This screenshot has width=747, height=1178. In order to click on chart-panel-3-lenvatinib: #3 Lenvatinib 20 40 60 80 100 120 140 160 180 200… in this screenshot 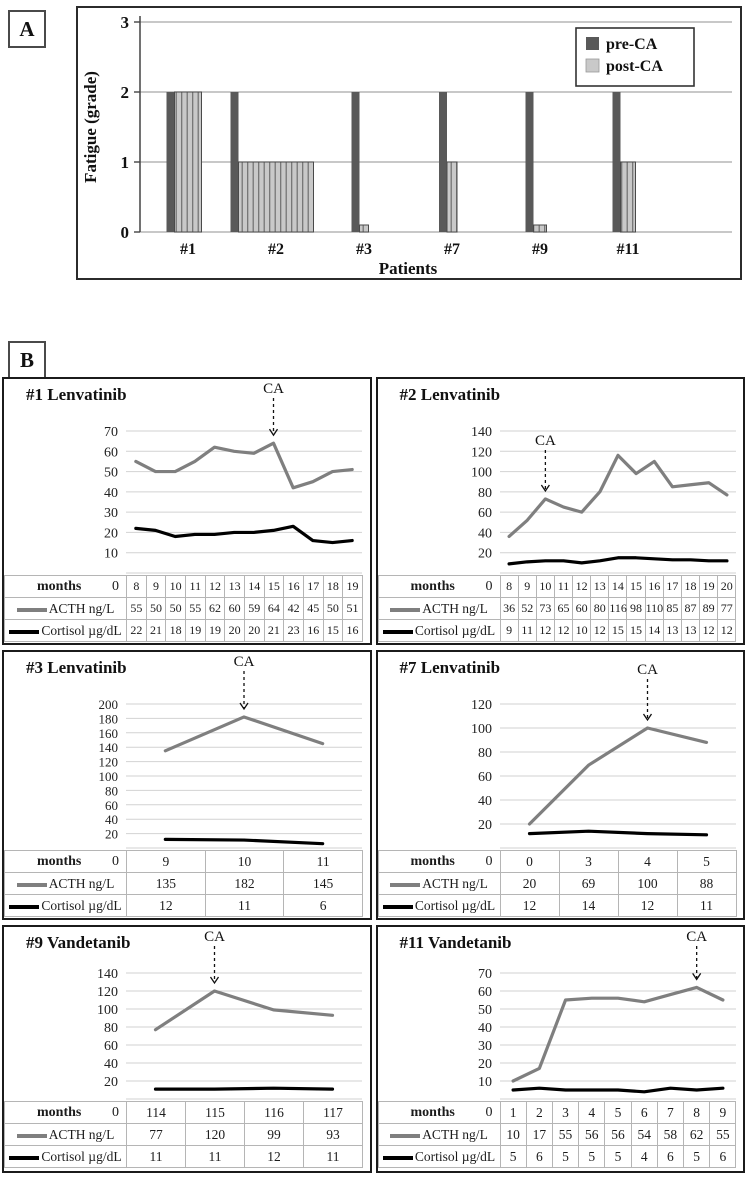, I will do `click(187, 785)`.